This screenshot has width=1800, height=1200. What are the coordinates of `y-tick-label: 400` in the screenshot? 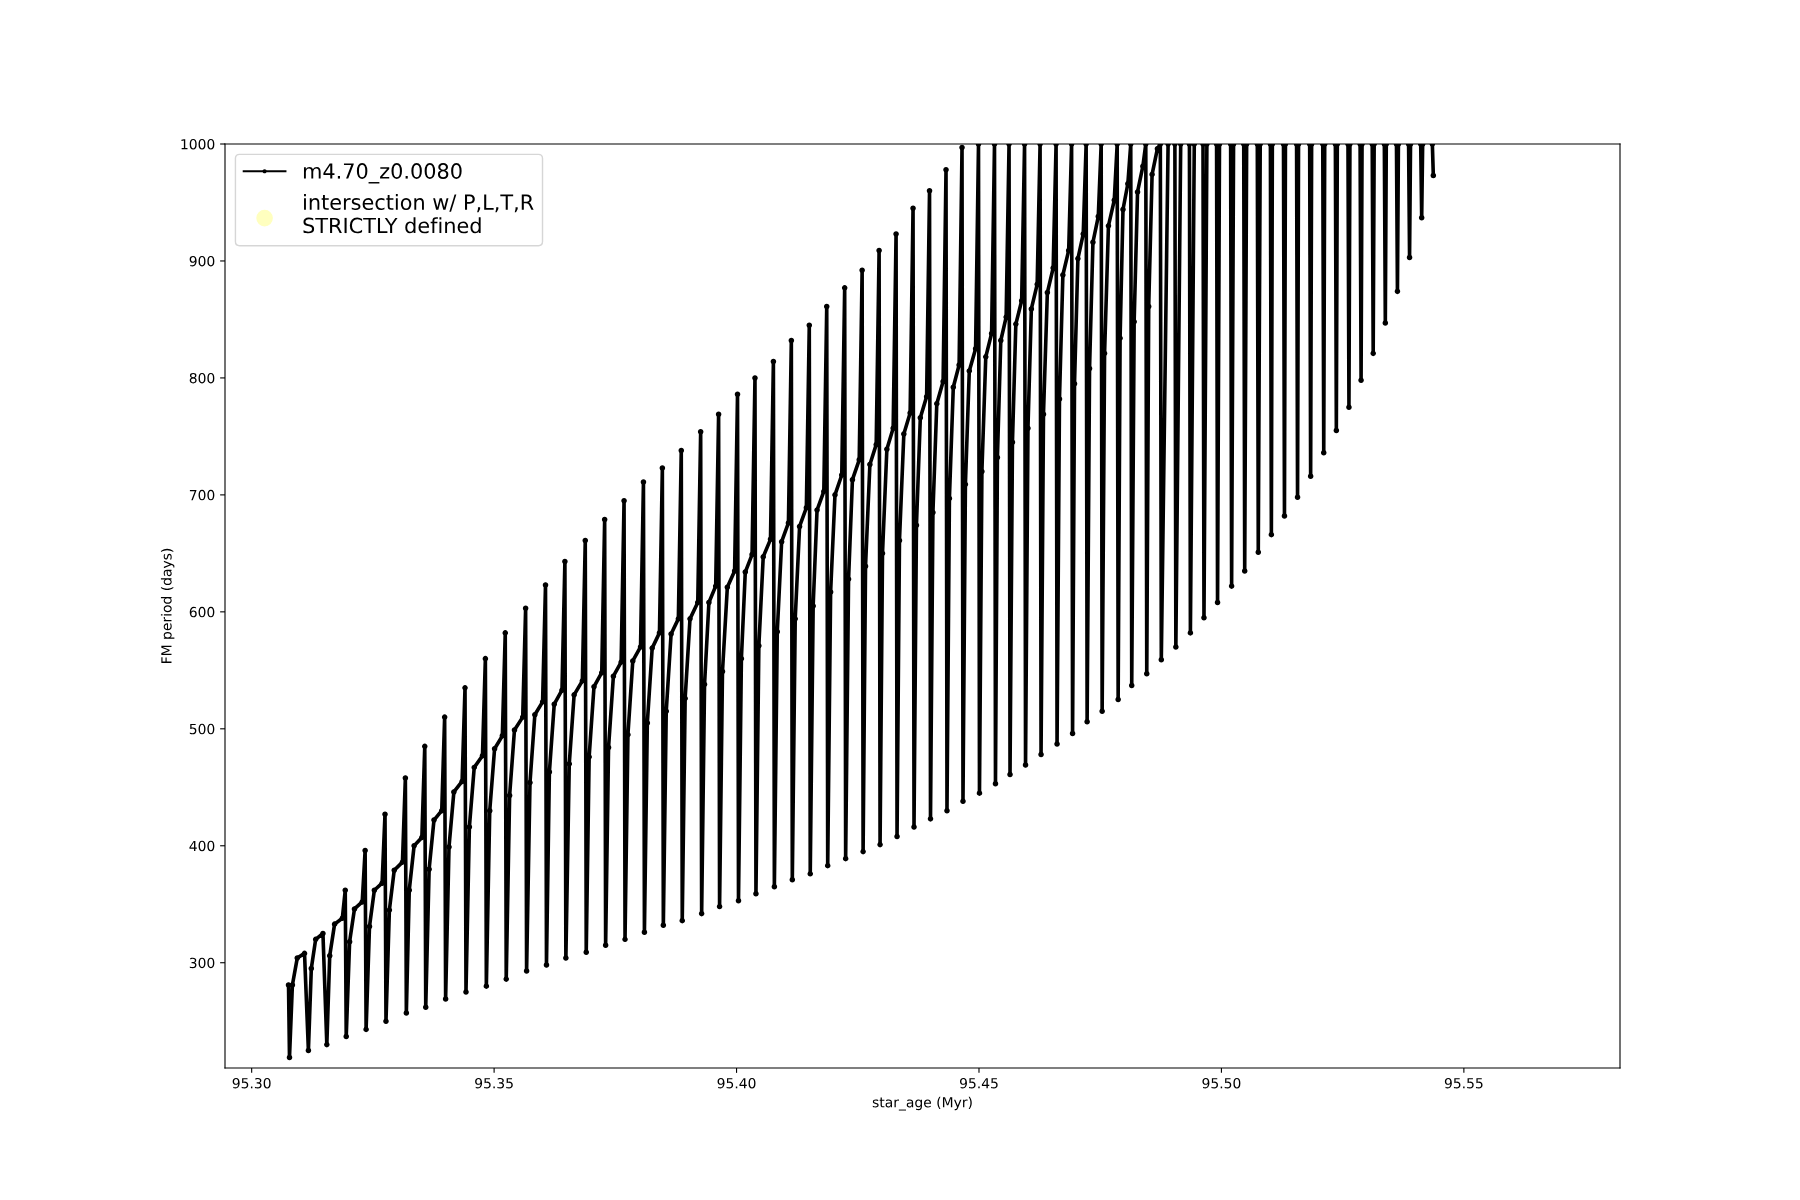 It's located at (202, 846).